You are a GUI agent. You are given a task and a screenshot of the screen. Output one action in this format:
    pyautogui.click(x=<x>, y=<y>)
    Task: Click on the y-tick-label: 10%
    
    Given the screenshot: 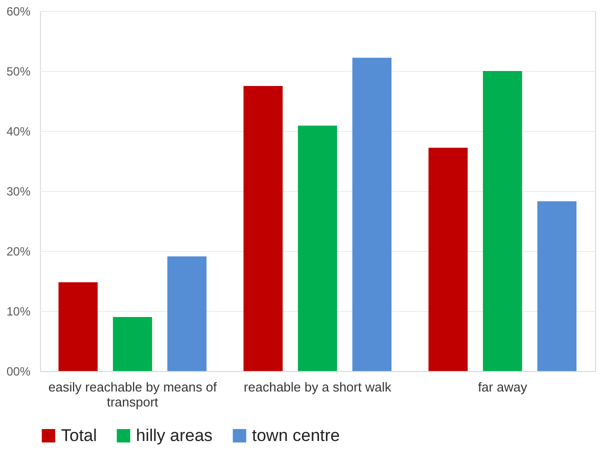 What is the action you would take?
    pyautogui.click(x=18, y=311)
    